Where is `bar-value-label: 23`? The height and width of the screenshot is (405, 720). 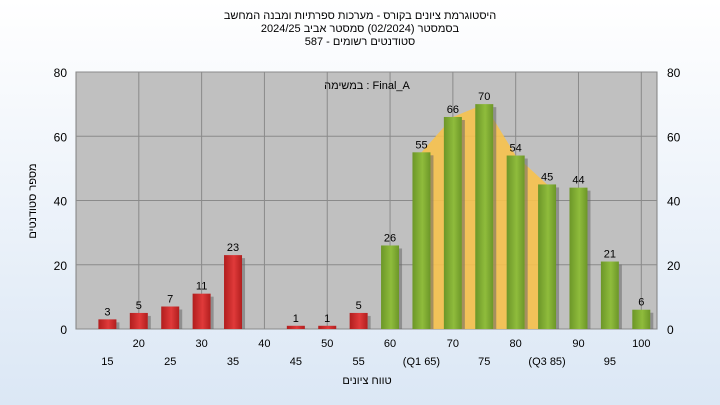 bar-value-label: 23 is located at coordinates (233, 248).